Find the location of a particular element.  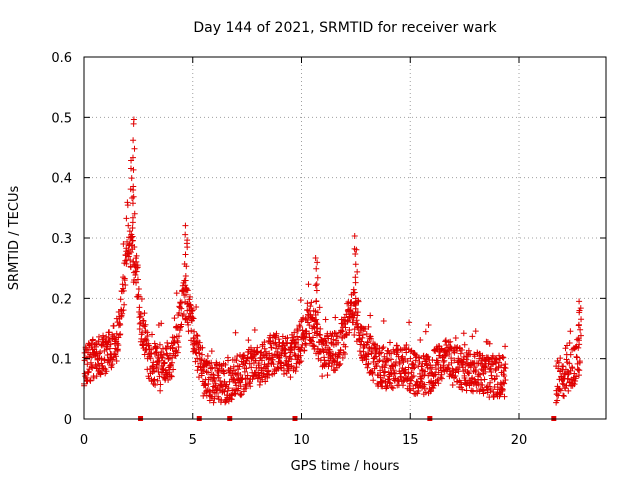

x-axis-label: GPS time / hours is located at coordinates (345, 466).